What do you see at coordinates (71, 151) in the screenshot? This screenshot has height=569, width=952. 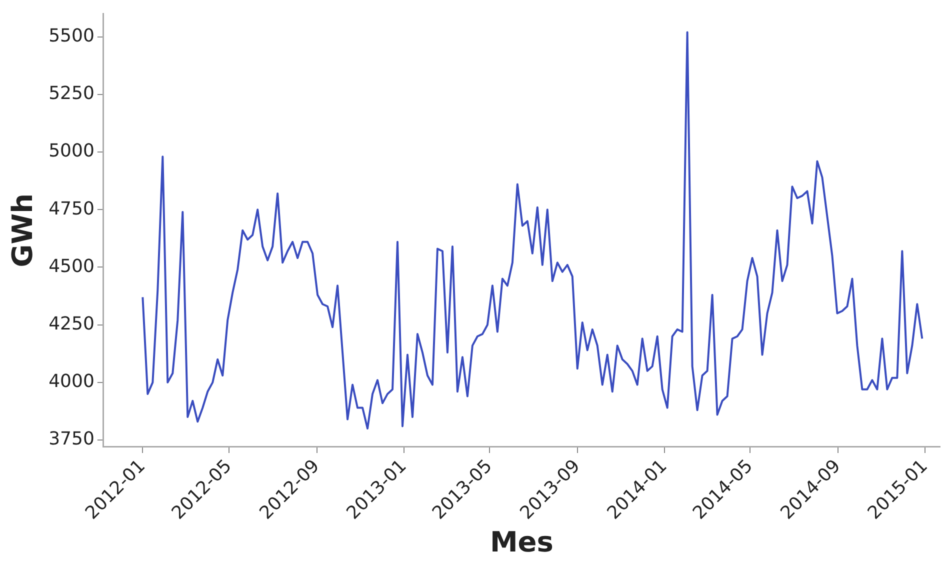 I see `y-tick-label: 5000` at bounding box center [71, 151].